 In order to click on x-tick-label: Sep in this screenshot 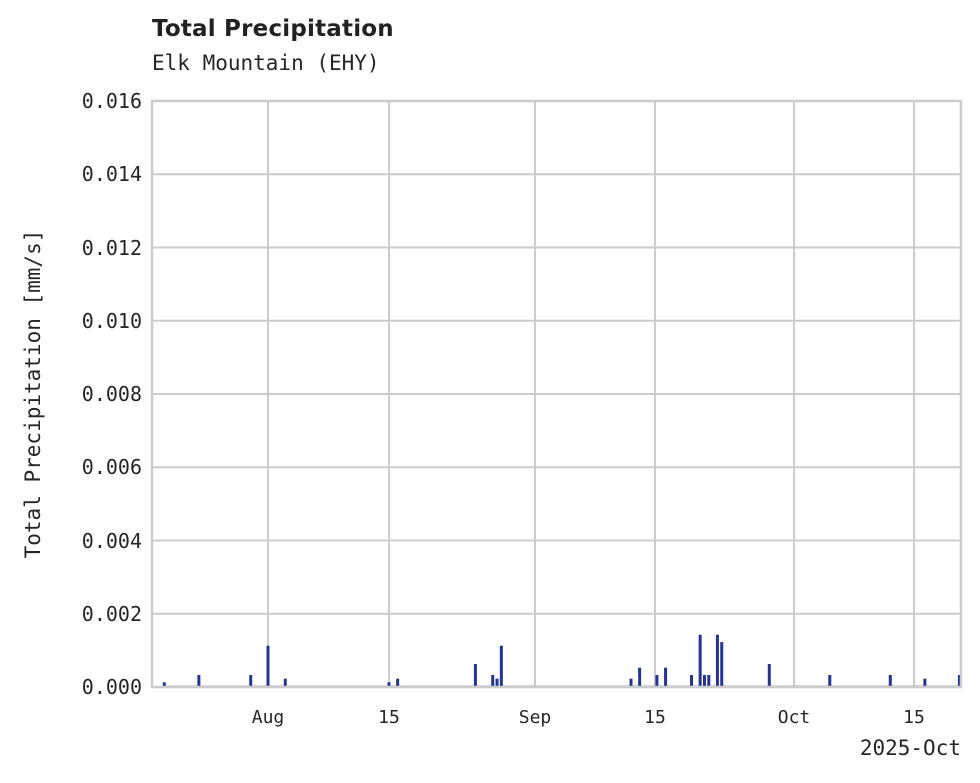, I will do `click(535, 717)`.